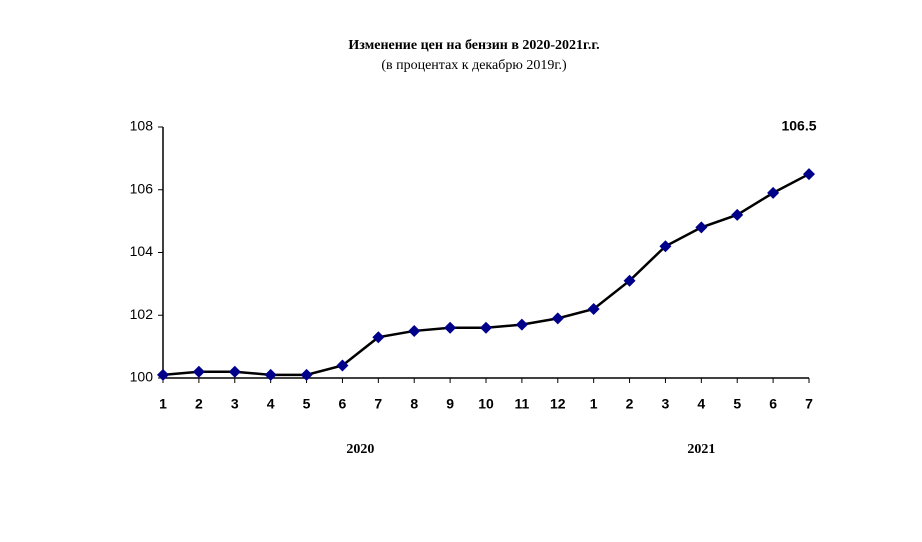  I want to click on chart-subtitle: (в процентах к декабрю 2019г.), so click(474, 65).